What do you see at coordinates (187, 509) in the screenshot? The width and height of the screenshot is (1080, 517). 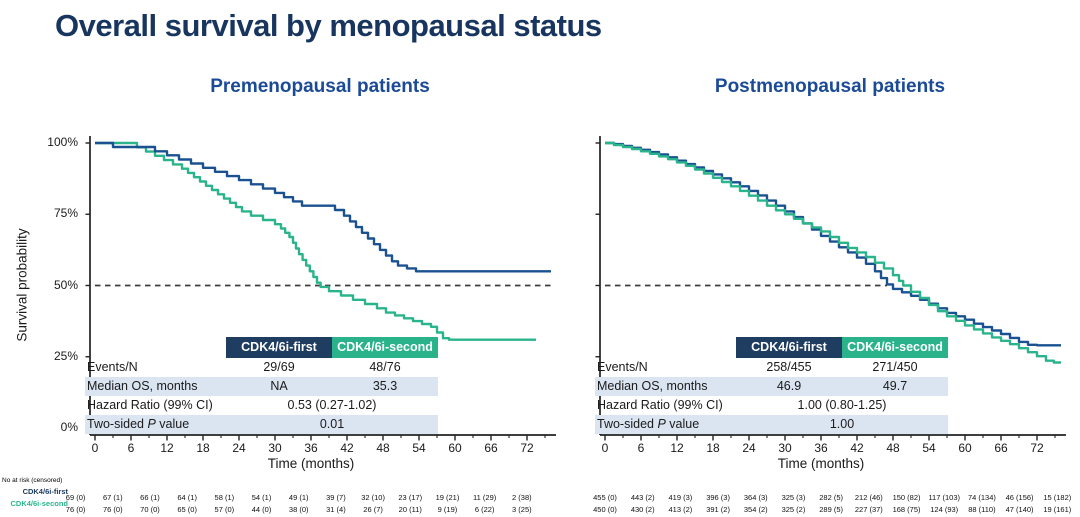 I see `at-risk-value: 65 (0)` at bounding box center [187, 509].